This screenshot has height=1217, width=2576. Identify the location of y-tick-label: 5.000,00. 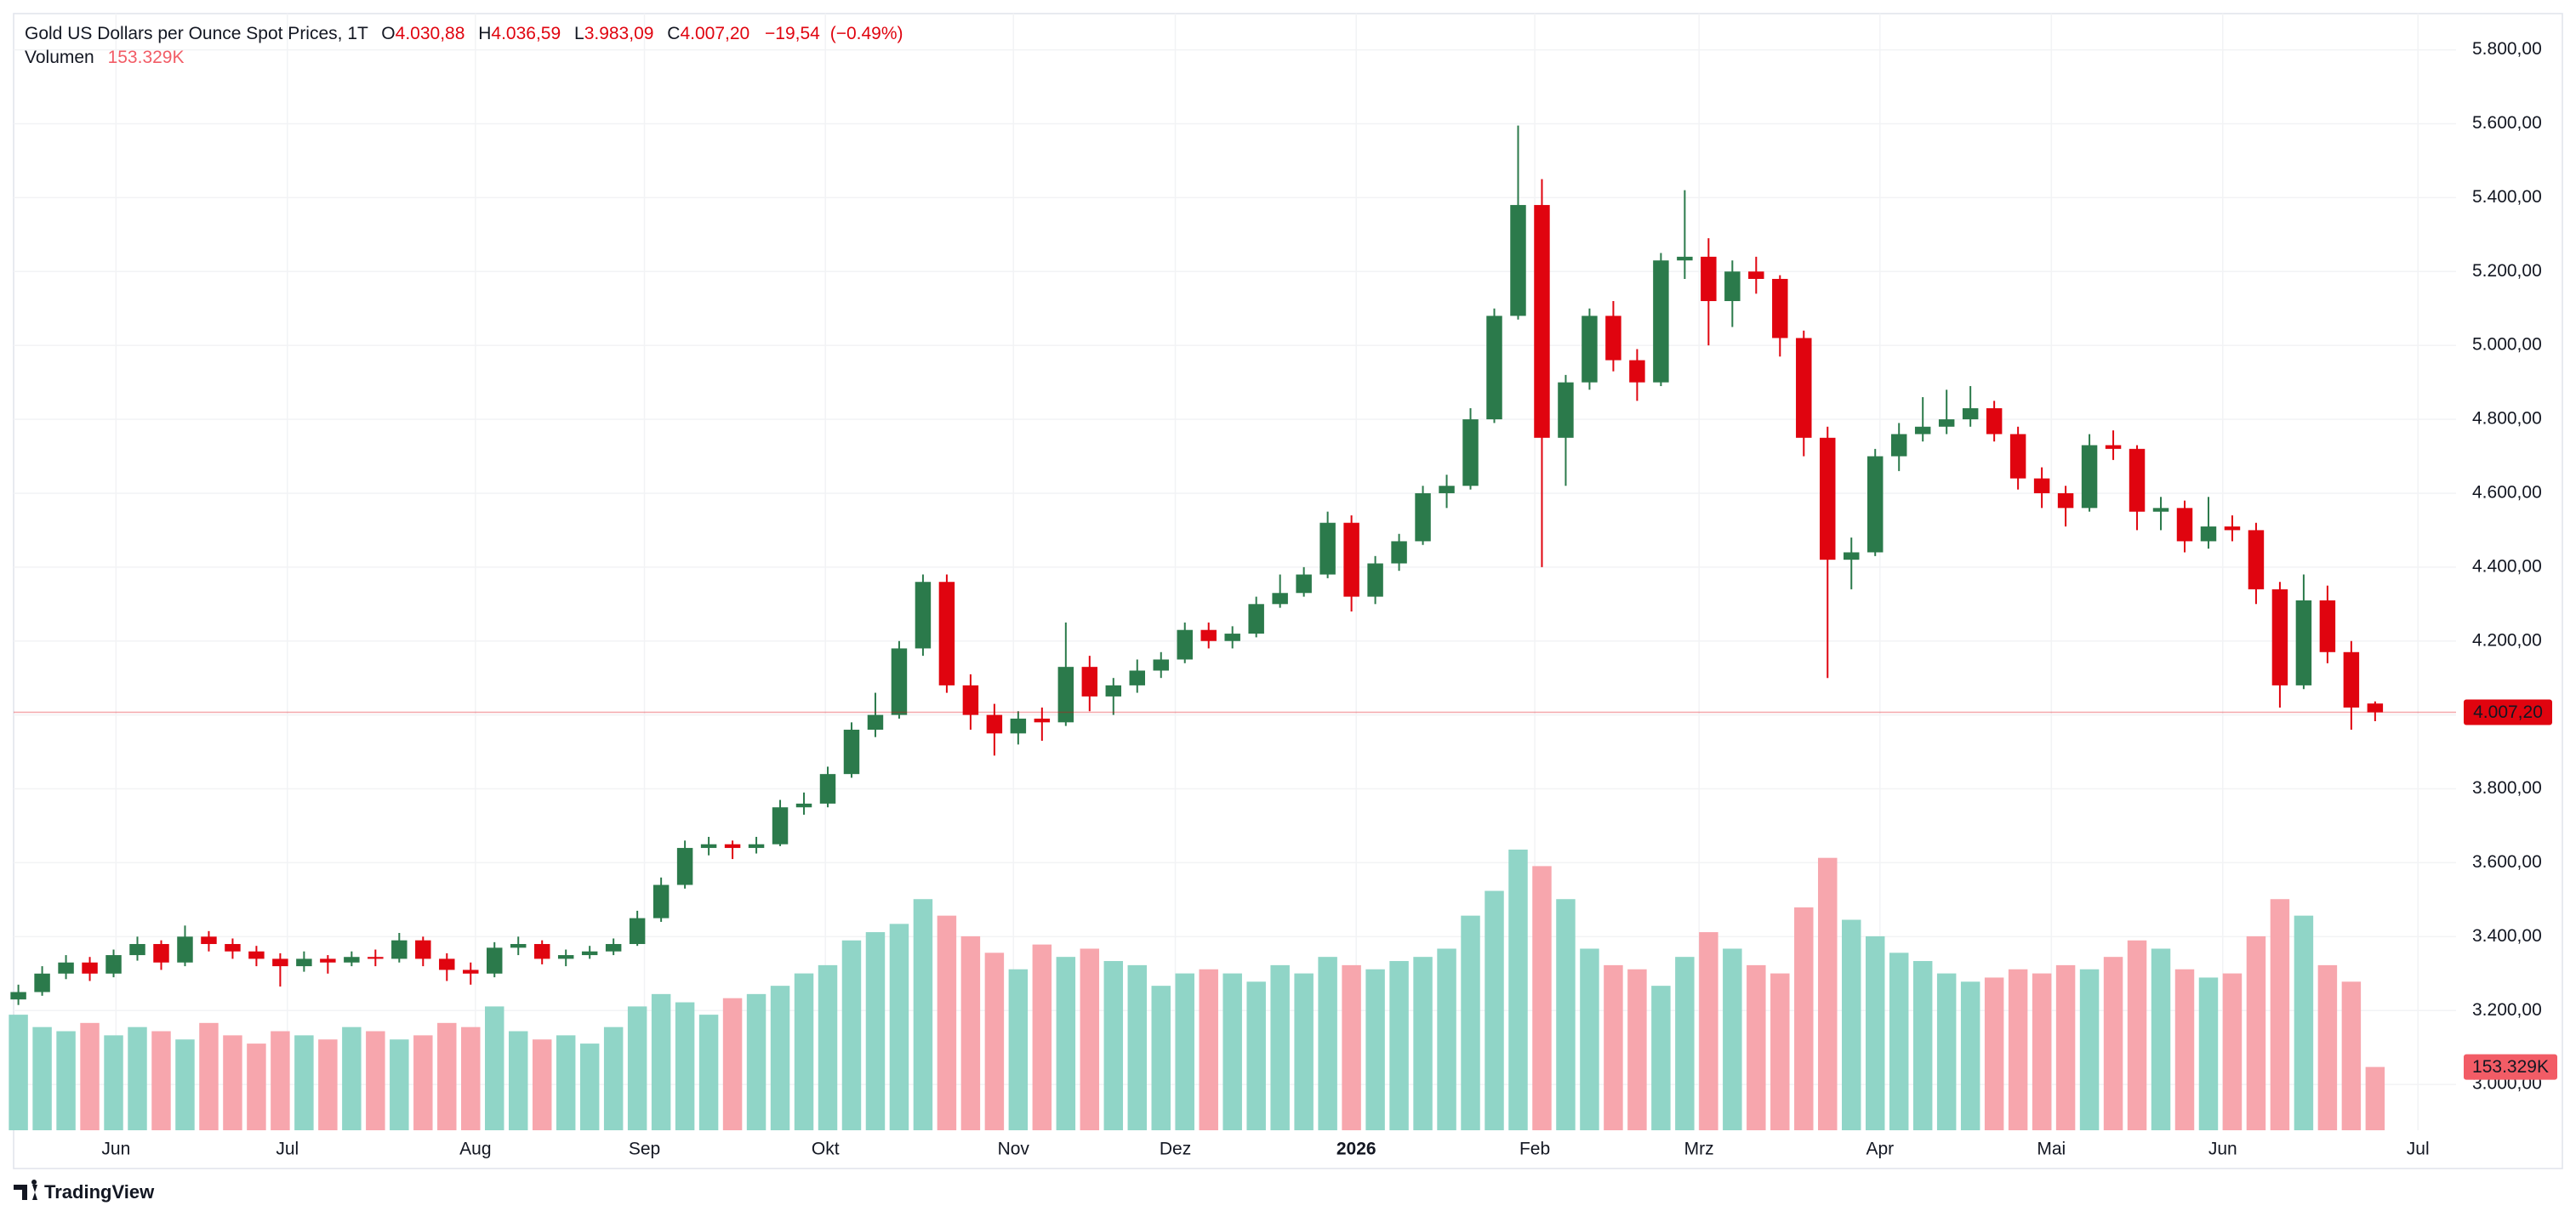
(2507, 345).